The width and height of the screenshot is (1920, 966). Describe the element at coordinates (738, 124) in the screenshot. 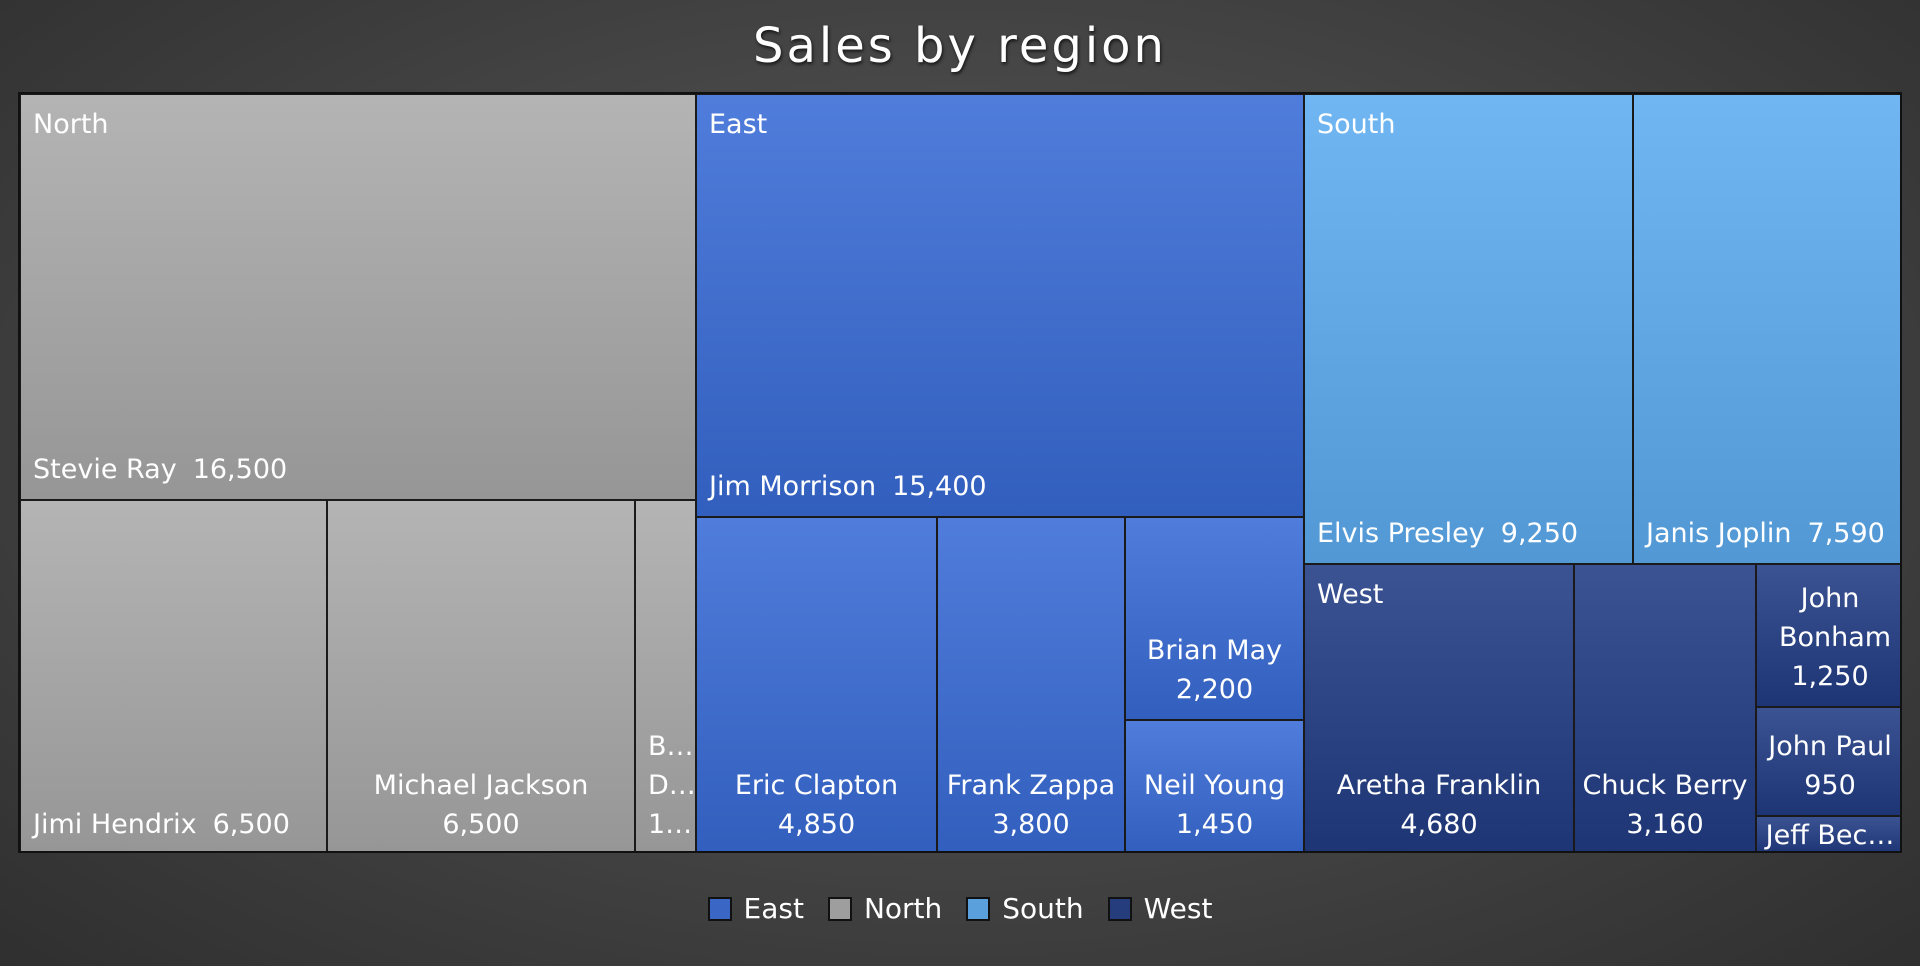

I see `region-label-east: East` at that location.